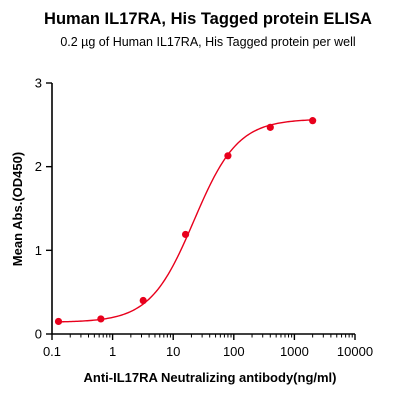 This screenshot has height=400, width=416. What do you see at coordinates (208, 346) in the screenshot?
I see `x-ticks: 0.1 1 10 100 1000 10000` at bounding box center [208, 346].